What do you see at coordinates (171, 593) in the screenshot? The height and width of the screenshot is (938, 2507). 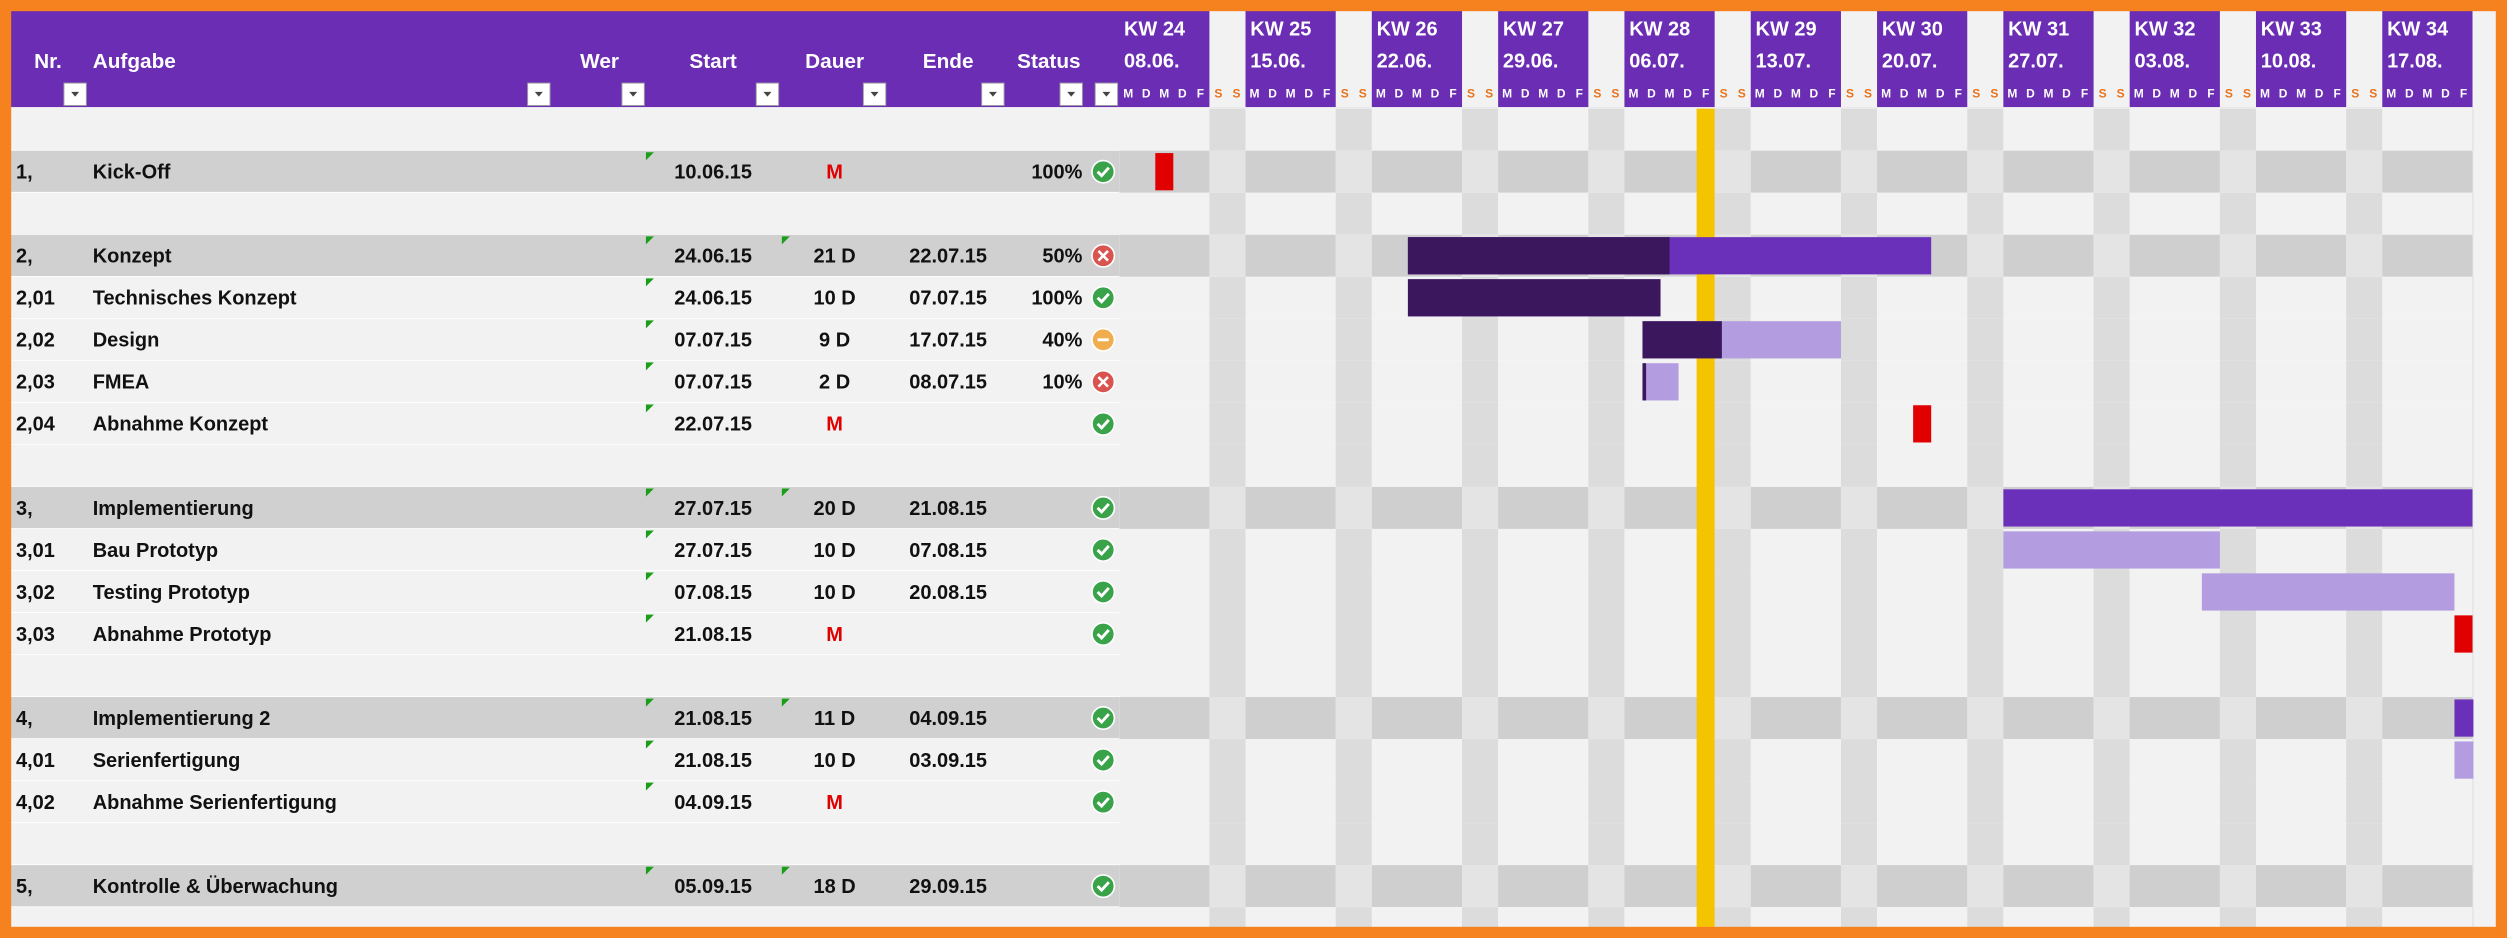 I see `task-name: Testing Prototyp` at bounding box center [171, 593].